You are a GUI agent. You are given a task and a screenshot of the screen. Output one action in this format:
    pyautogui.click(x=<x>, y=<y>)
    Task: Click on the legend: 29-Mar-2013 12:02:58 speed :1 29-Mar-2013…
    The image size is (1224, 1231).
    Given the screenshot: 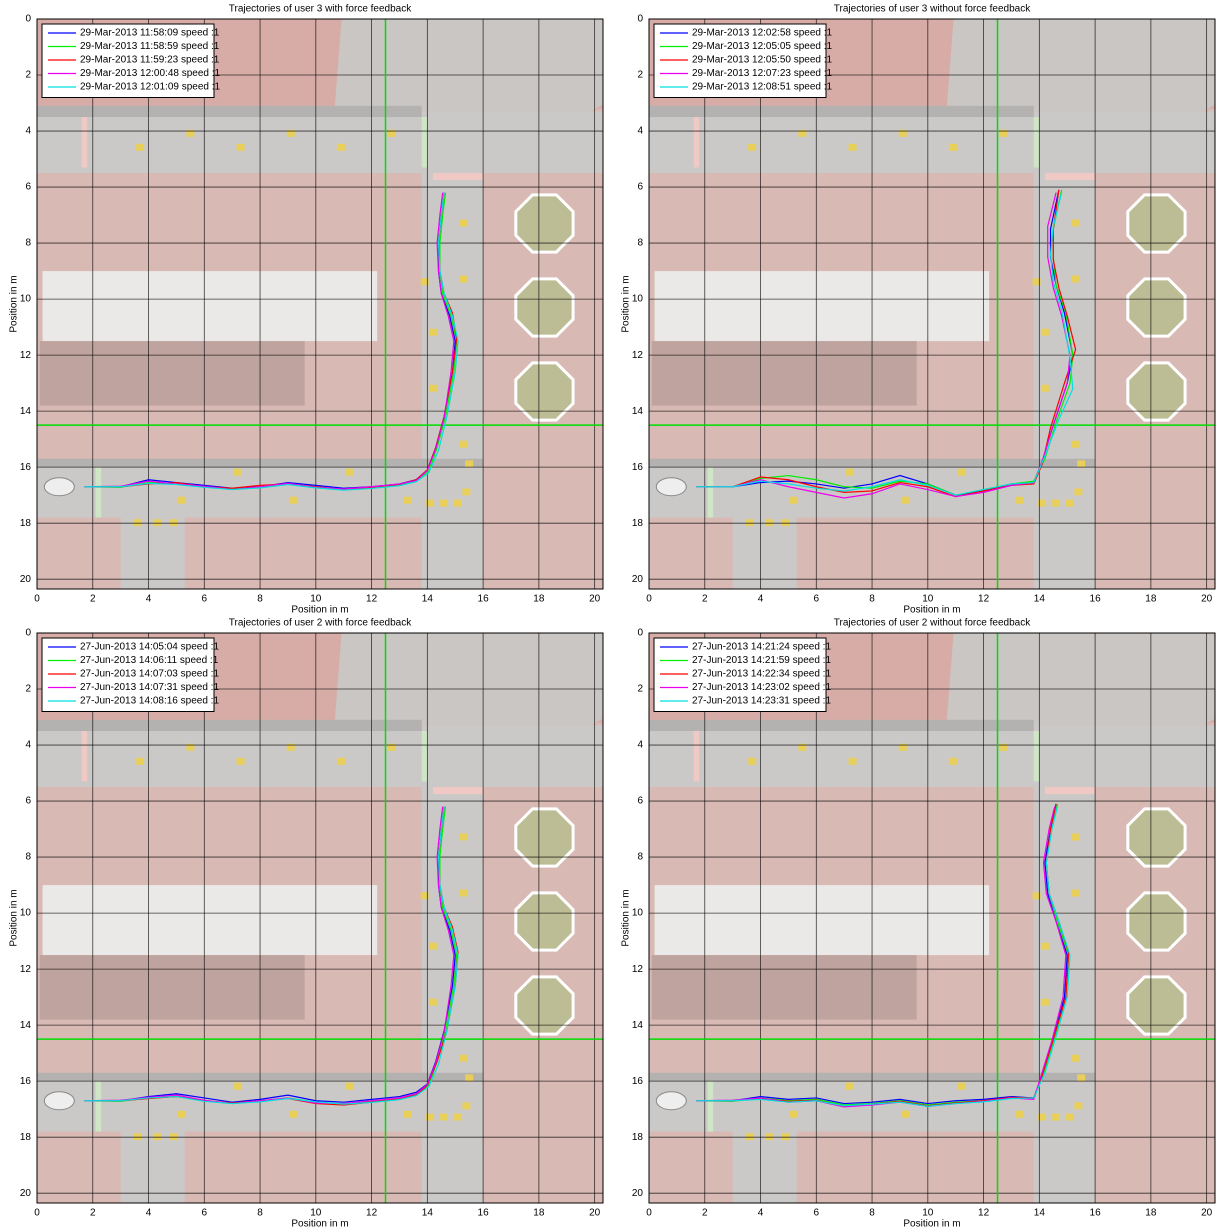 What is the action you would take?
    pyautogui.click(x=743, y=60)
    